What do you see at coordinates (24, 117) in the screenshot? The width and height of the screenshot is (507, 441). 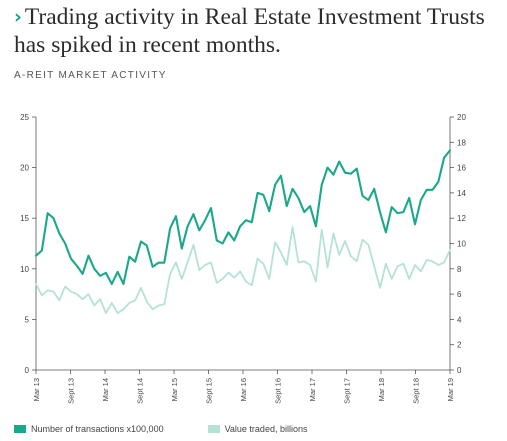 I see `left-tick-label: 25` at bounding box center [24, 117].